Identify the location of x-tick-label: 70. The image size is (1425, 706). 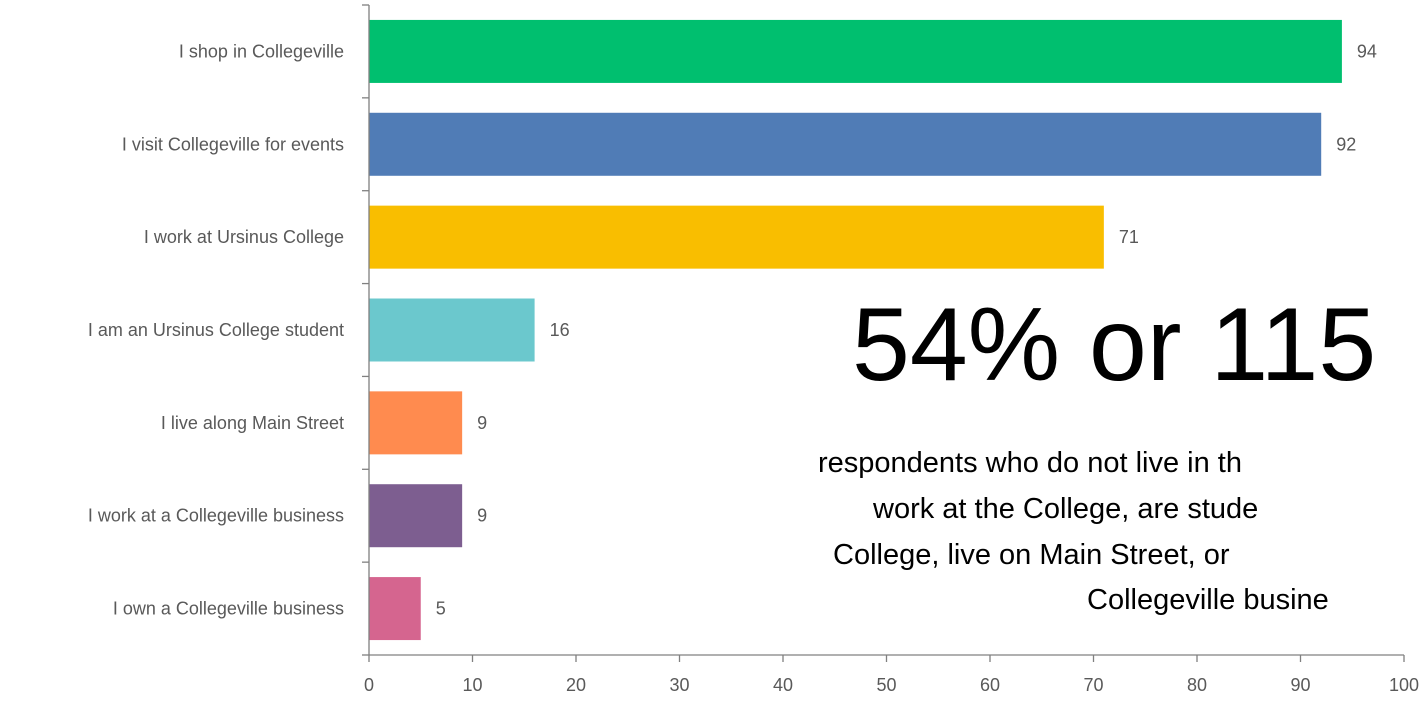
(1093, 685).